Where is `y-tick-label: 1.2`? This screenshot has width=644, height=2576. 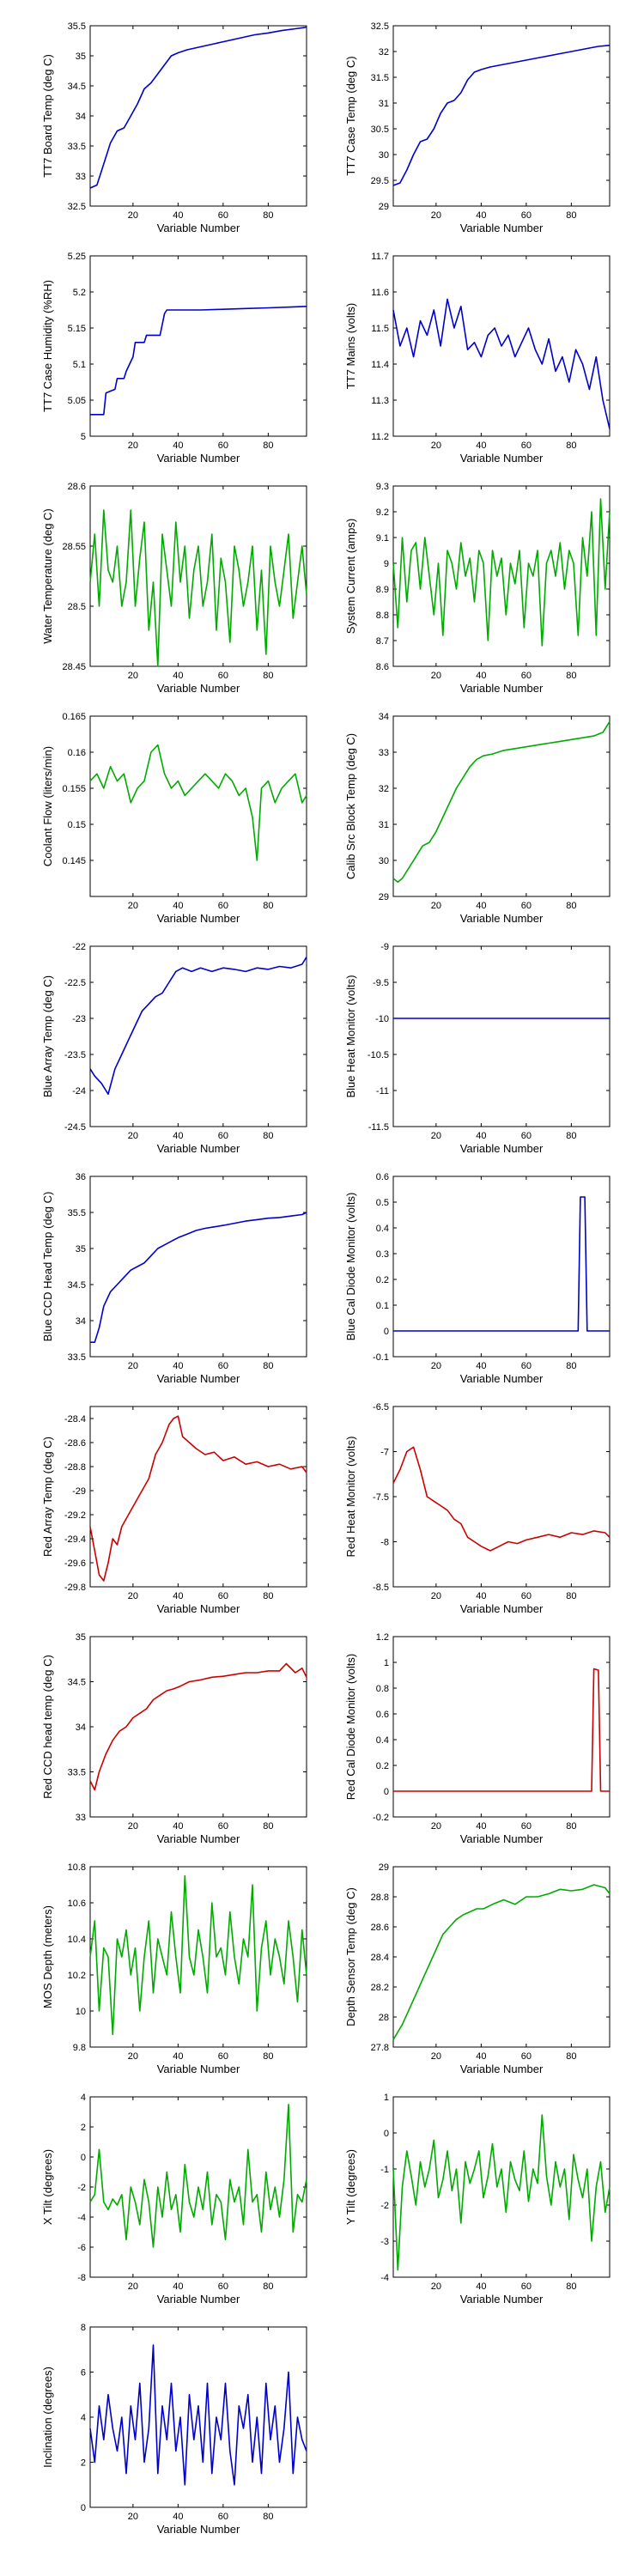 y-tick-label: 1.2 is located at coordinates (382, 1638).